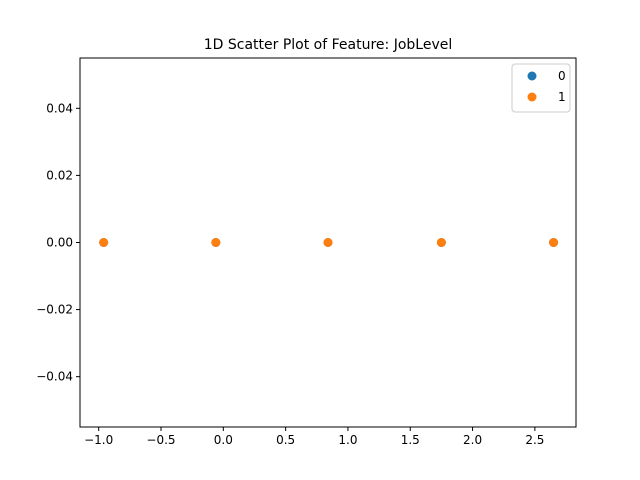  What do you see at coordinates (160, 440) in the screenshot?
I see `x-tick-label: −0.5` at bounding box center [160, 440].